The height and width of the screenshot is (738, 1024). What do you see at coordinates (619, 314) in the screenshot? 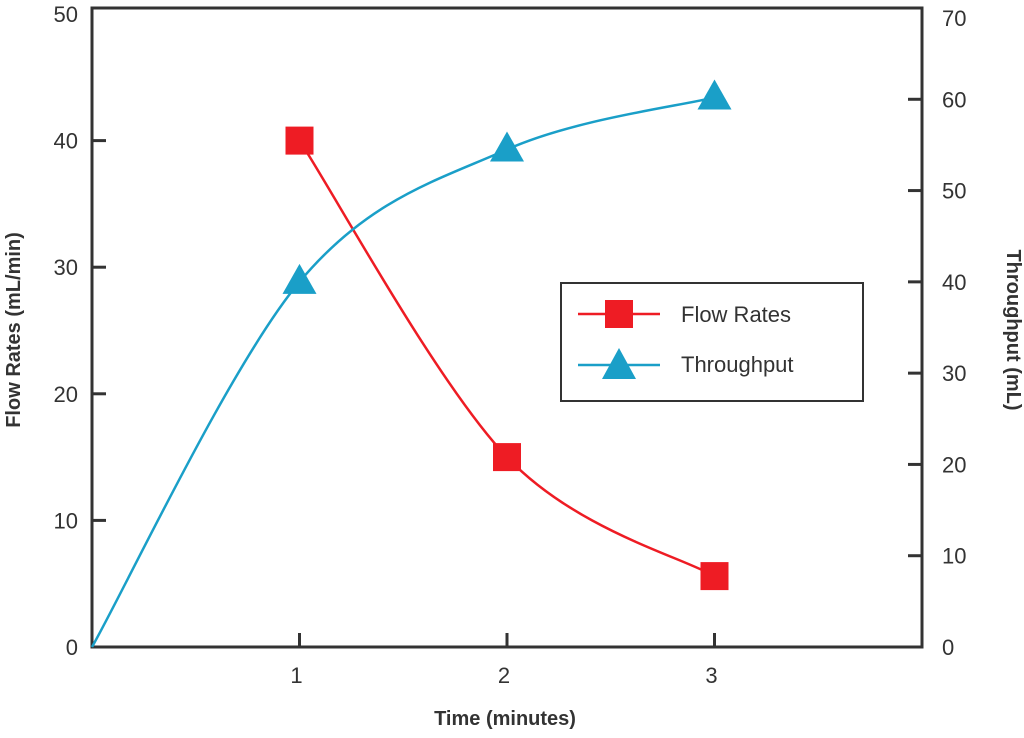
I see `legend-marker-flow-rates` at bounding box center [619, 314].